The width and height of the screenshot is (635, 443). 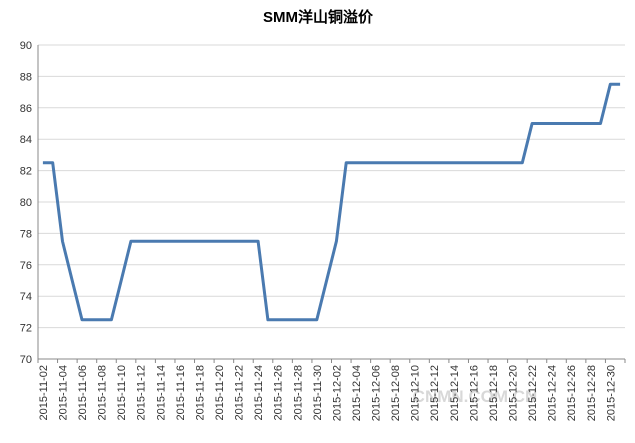 I want to click on x-tick-label: 2015-12-22, so click(x=533, y=393).